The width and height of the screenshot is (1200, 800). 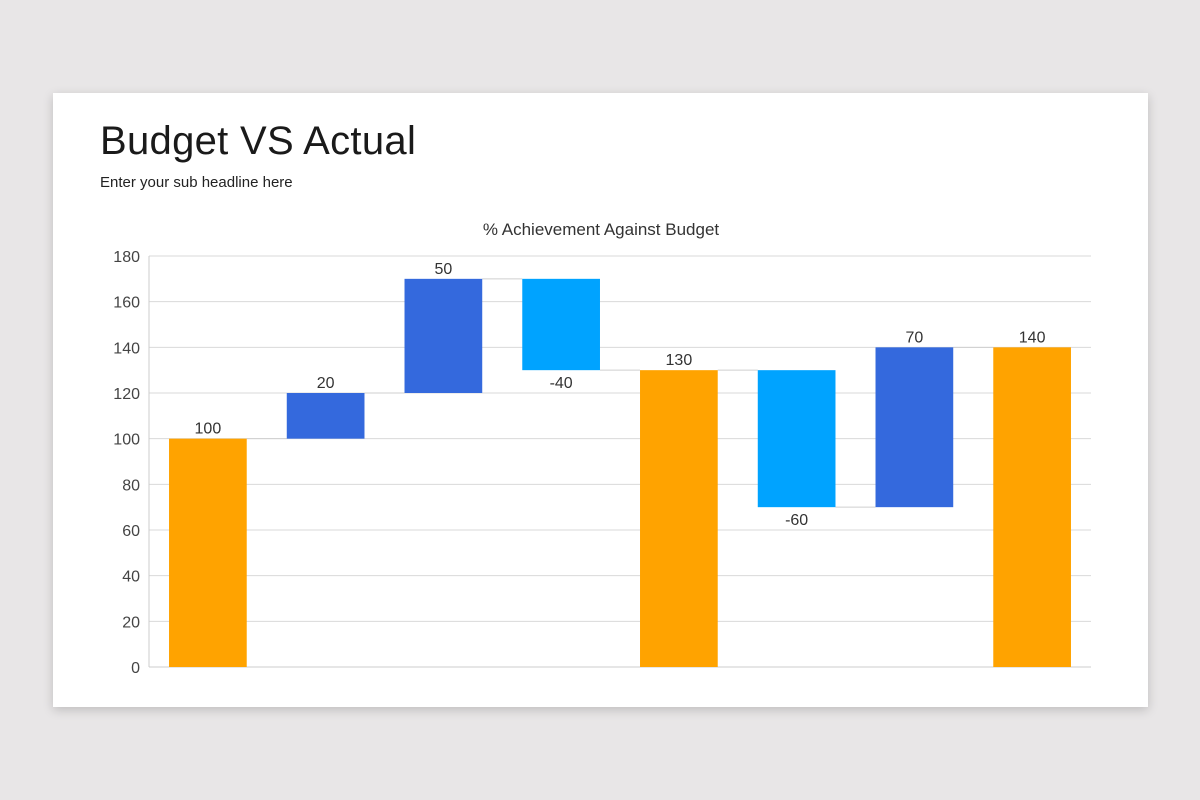 What do you see at coordinates (208, 429) in the screenshot?
I see `data-label: 100` at bounding box center [208, 429].